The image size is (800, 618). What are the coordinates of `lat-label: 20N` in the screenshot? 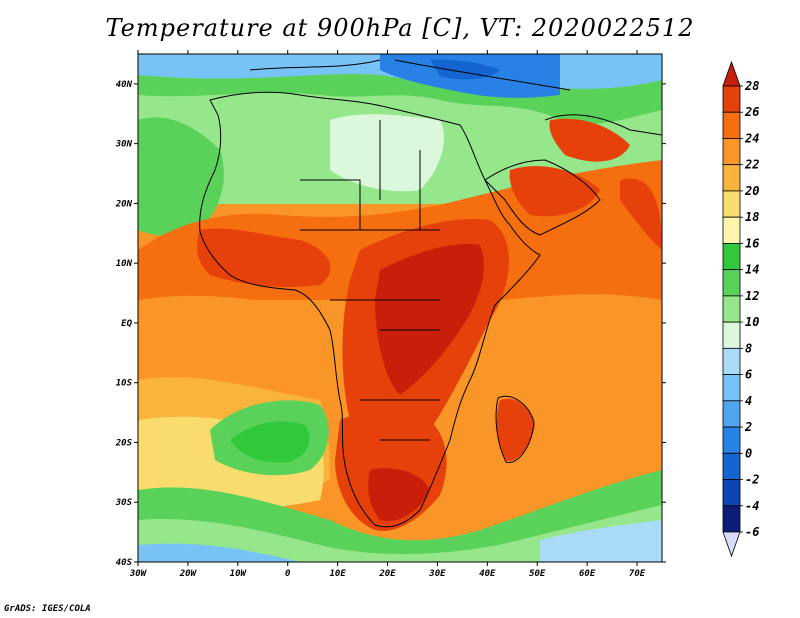 It's located at (124, 204).